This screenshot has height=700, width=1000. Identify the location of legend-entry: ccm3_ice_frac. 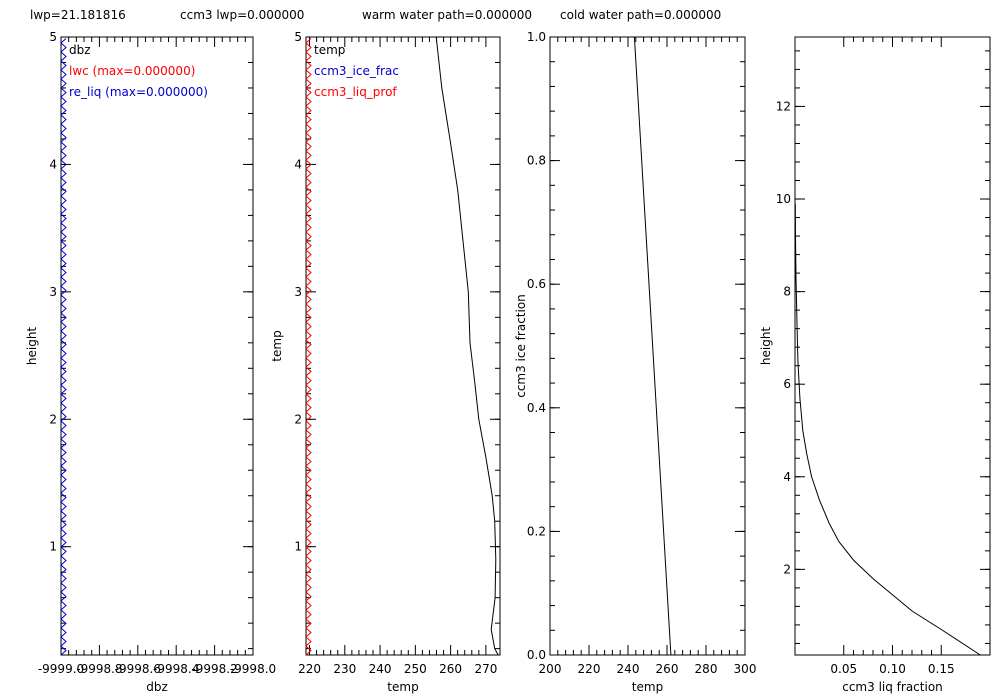
(356, 71).